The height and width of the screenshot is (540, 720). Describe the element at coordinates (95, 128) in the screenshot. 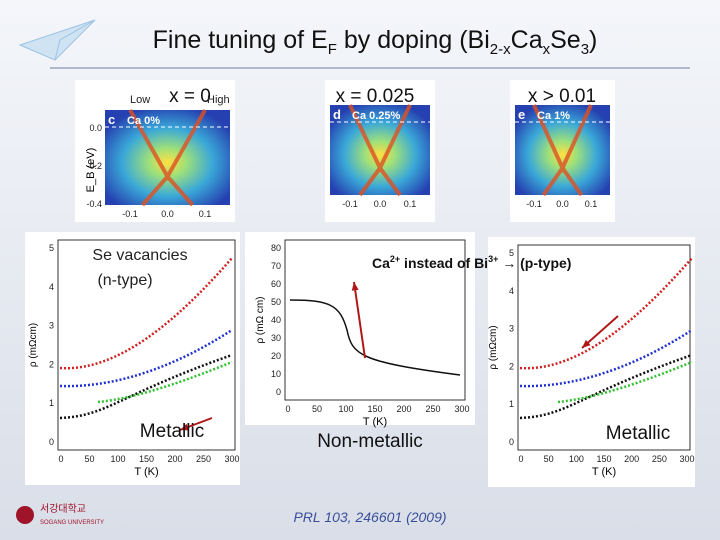

I see `arpes-y-tick: 0.0` at that location.